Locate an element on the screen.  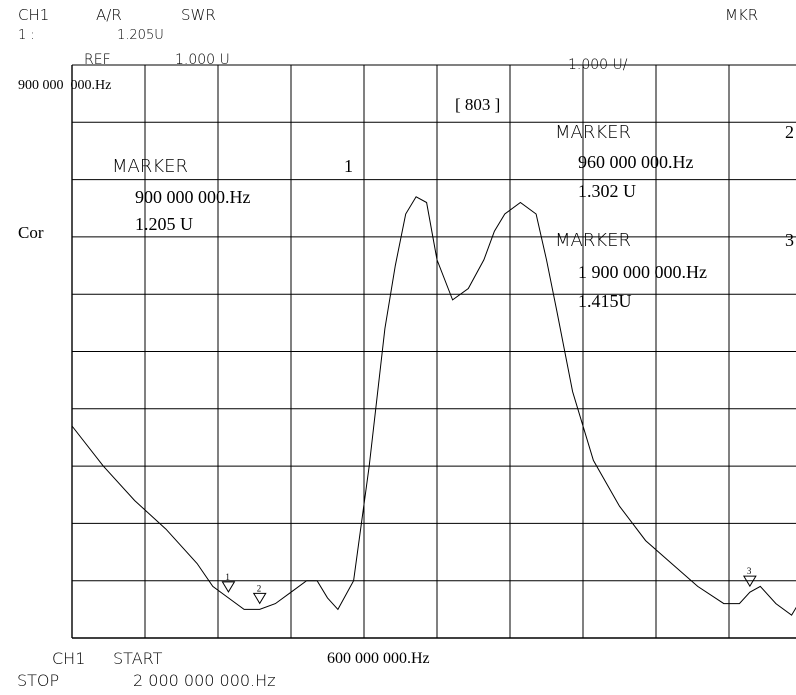
marker-1-triangle is located at coordinates (228, 587).